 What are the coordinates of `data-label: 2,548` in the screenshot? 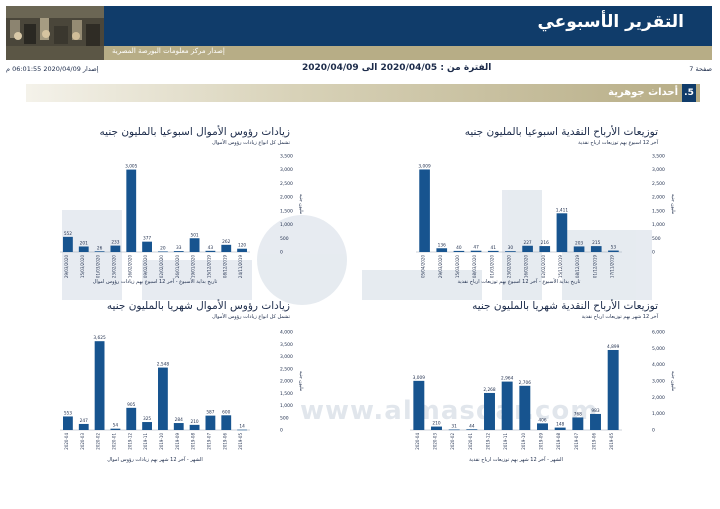 It's located at (163, 365).